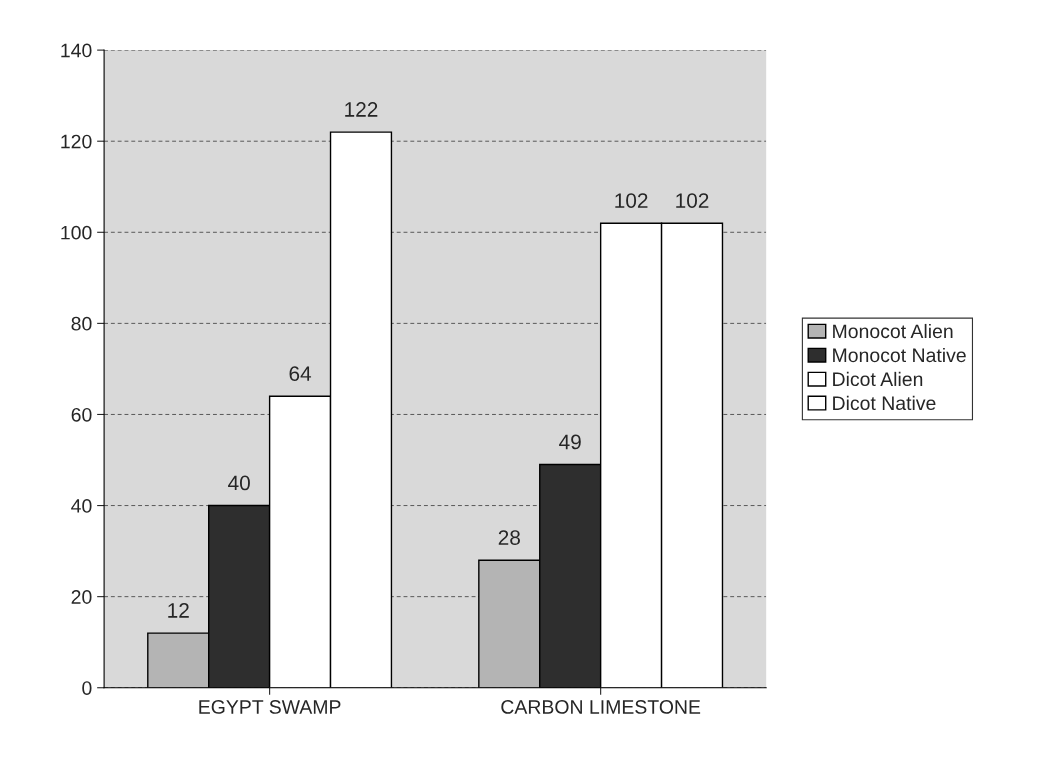 The image size is (1041, 771). I want to click on y-tick-label: 40, so click(81, 506).